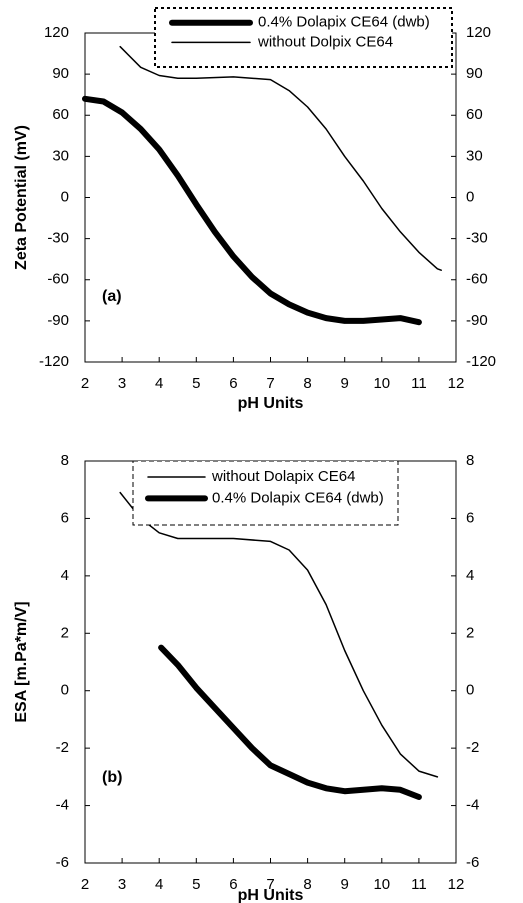 This screenshot has height=903, width=523. What do you see at coordinates (474, 114) in the screenshot?
I see `y2-tick-label: 60` at bounding box center [474, 114].